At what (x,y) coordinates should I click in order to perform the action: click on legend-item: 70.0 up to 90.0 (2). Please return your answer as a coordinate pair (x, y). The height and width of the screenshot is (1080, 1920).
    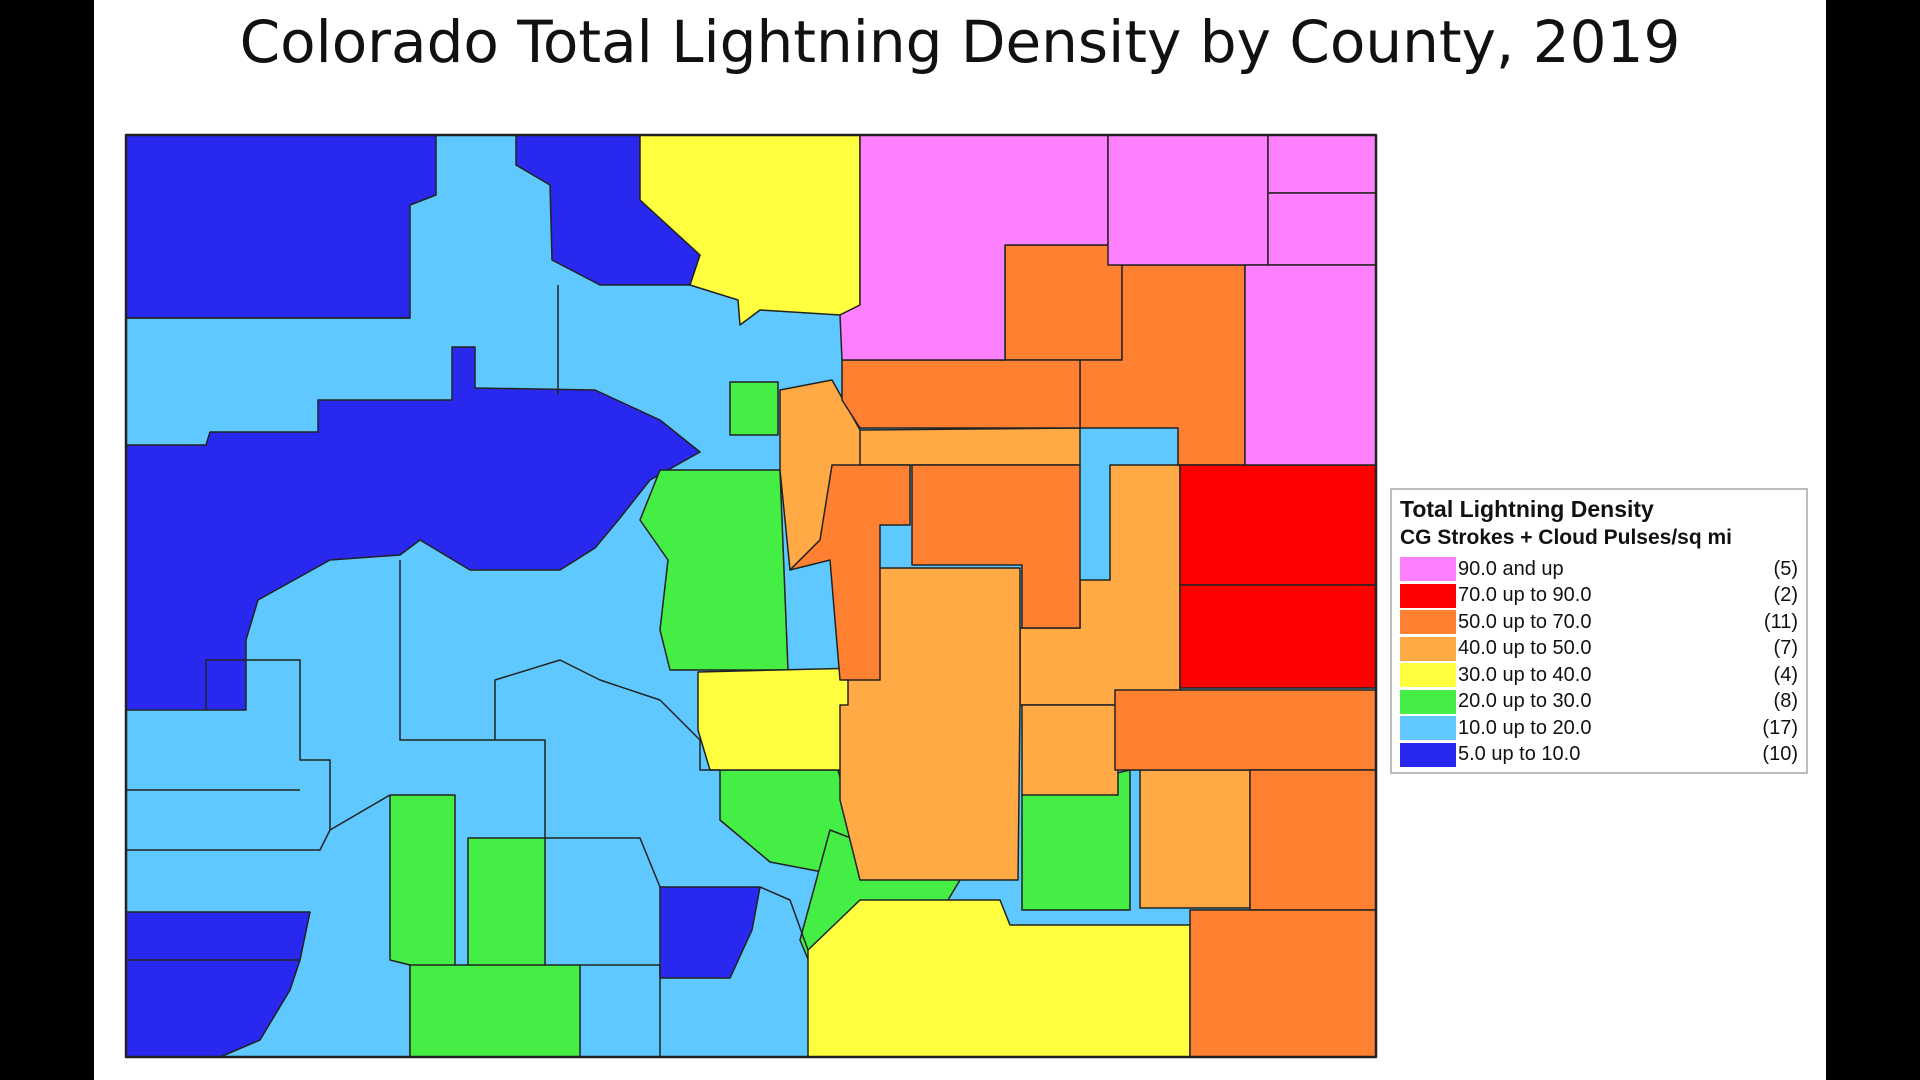
    Looking at the image, I should click on (1599, 596).